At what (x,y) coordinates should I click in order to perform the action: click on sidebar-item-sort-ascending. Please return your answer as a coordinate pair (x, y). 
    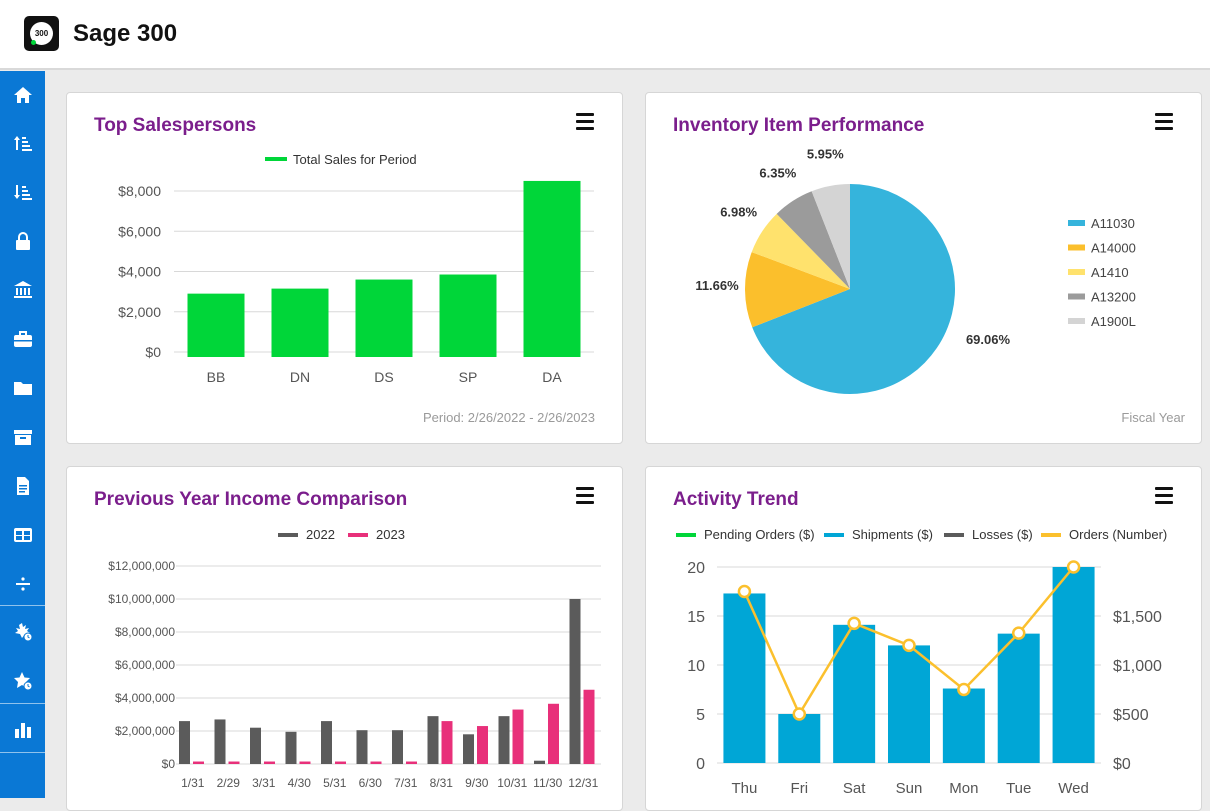
    Looking at the image, I should click on (22, 143).